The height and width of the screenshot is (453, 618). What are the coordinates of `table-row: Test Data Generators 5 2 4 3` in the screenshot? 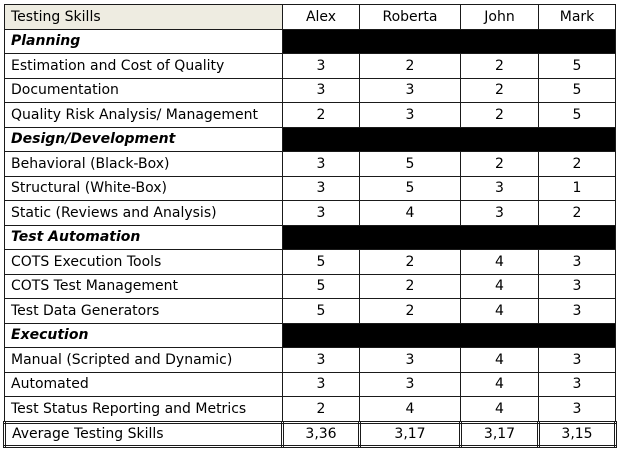 It's located at (310, 311).